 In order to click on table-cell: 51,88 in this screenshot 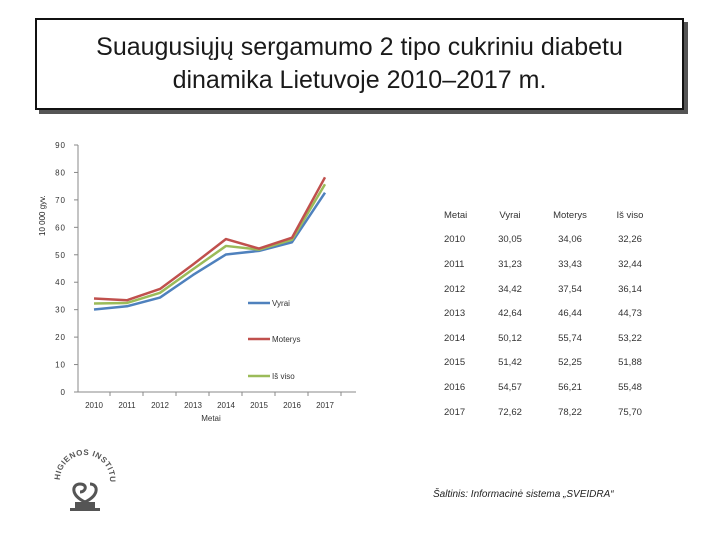, I will do `click(630, 363)`.